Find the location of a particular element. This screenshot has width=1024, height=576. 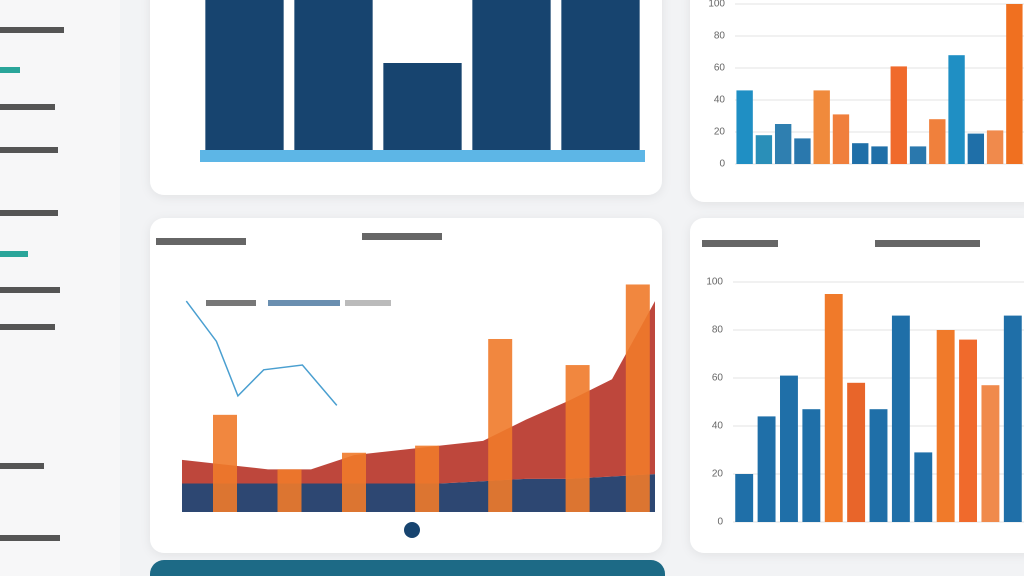

panel-headings is located at coordinates (568, 269).